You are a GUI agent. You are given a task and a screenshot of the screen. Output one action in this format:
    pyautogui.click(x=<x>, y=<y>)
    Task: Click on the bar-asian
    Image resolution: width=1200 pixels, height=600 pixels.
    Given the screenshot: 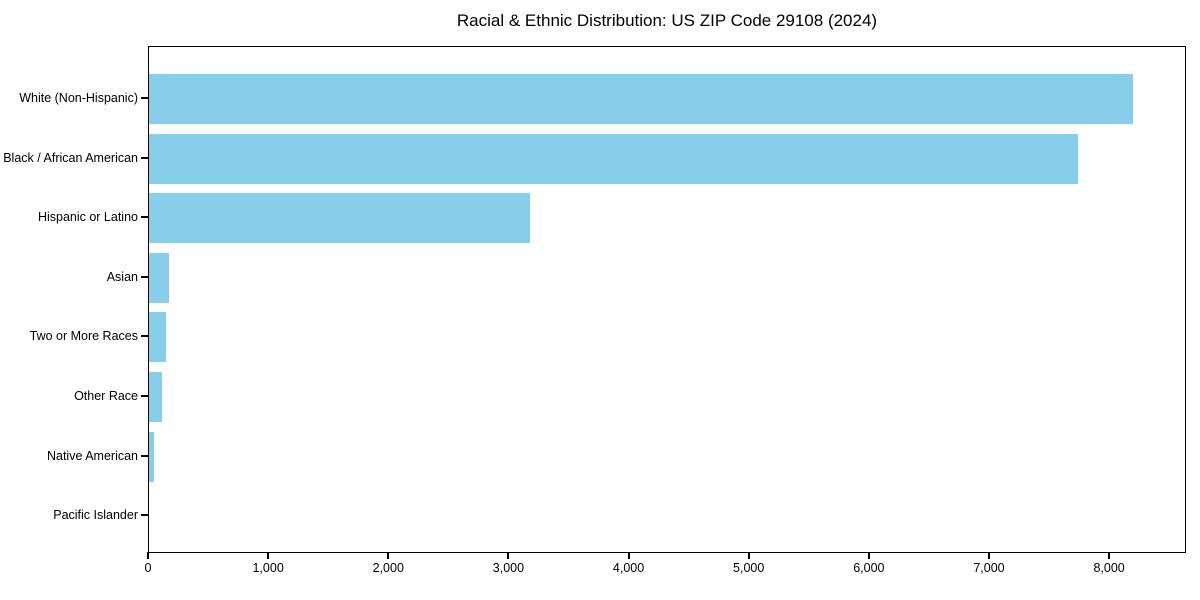 What is the action you would take?
    pyautogui.click(x=159, y=277)
    